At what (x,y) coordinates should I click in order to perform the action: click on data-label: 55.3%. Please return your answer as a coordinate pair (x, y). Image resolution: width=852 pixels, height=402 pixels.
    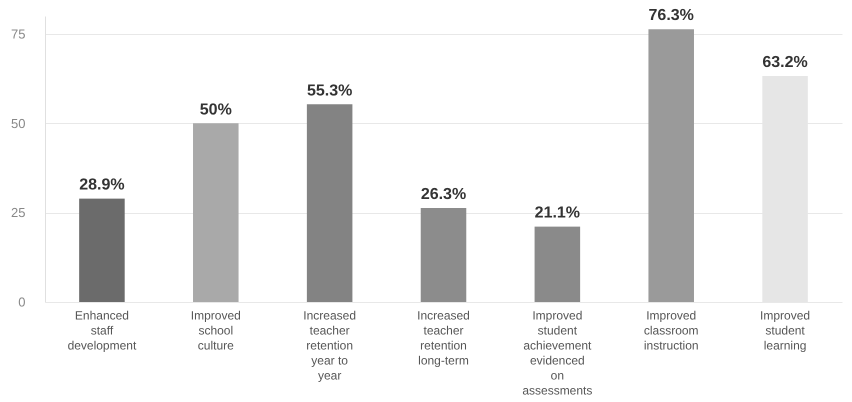
    Looking at the image, I should click on (329, 91).